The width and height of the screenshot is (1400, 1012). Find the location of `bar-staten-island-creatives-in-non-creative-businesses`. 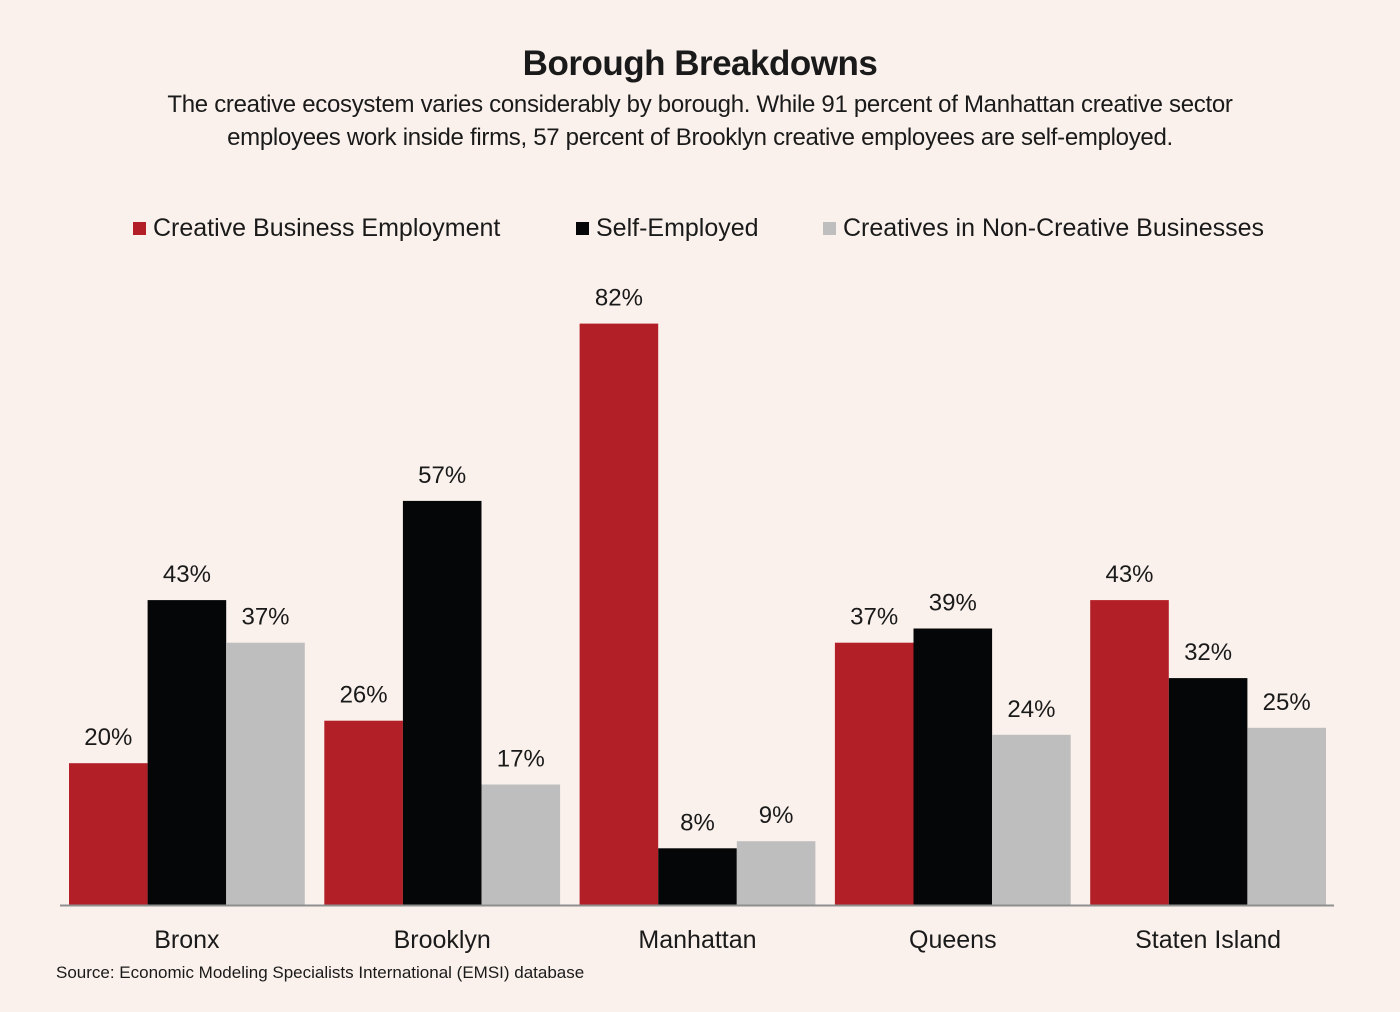

bar-staten-island-creatives-in-non-creative-businesses is located at coordinates (1286, 816).